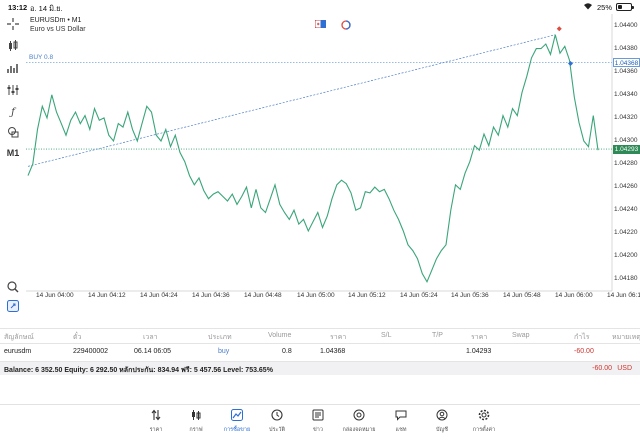 This screenshot has height=447, width=640. What do you see at coordinates (13, 163) in the screenshot?
I see `chart-toolbar: ƒ M1` at bounding box center [13, 163].